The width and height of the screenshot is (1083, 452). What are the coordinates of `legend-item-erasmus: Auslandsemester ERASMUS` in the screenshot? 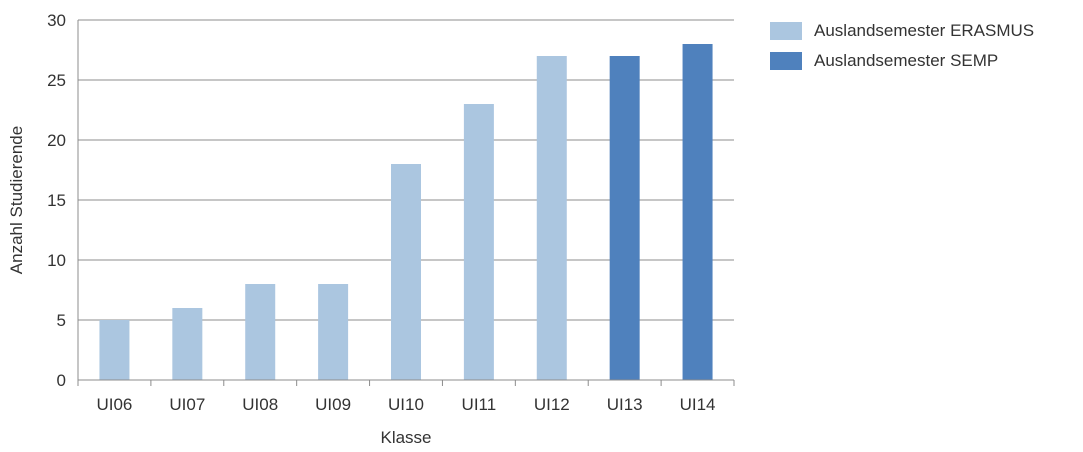 It's located at (902, 31).